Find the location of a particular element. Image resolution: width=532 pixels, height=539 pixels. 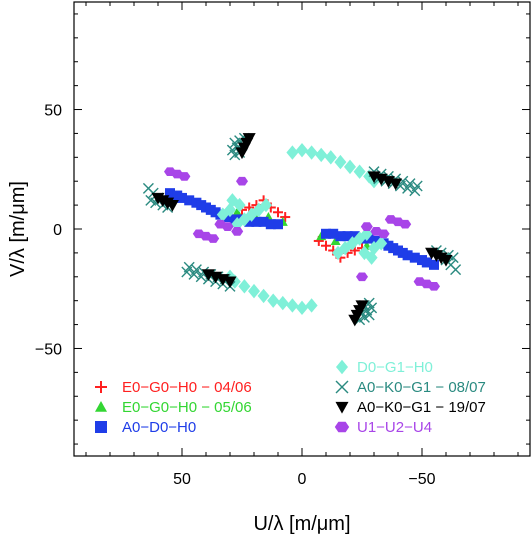

y-tick-label: −50 is located at coordinates (48, 349).